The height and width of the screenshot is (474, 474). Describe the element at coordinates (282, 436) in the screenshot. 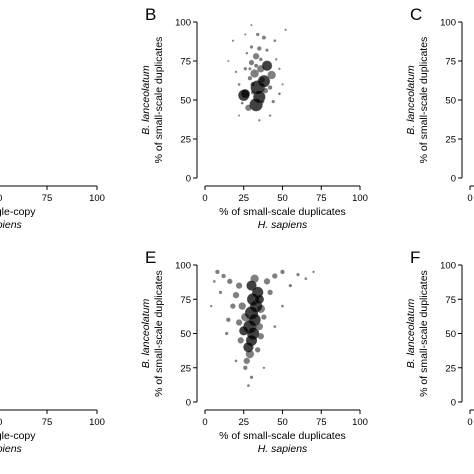

I see `panel-e-x-label: % of small-scale duplicates` at that location.